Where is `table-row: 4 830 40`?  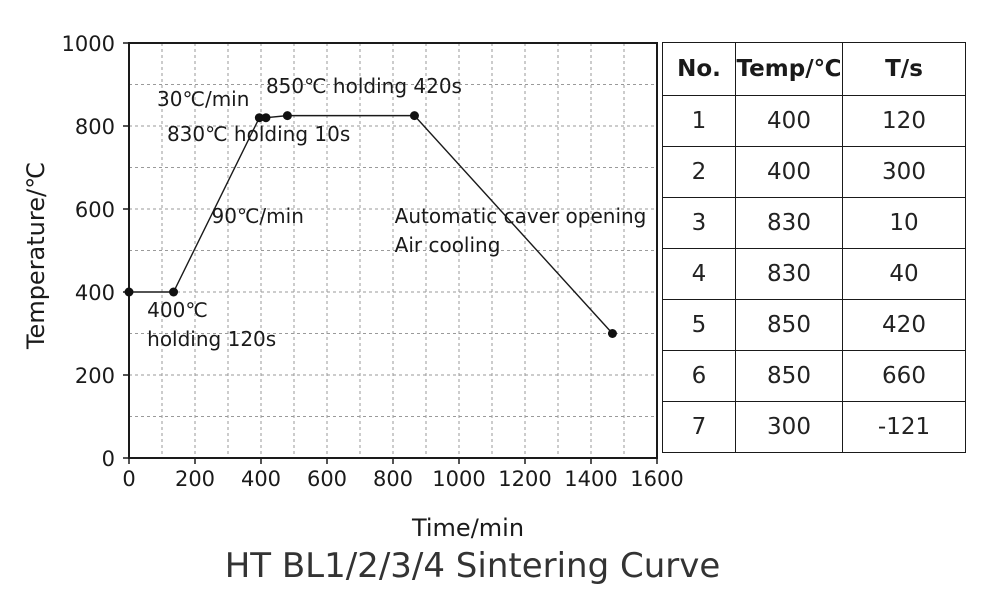 table-row: 4 830 40 is located at coordinates (814, 274).